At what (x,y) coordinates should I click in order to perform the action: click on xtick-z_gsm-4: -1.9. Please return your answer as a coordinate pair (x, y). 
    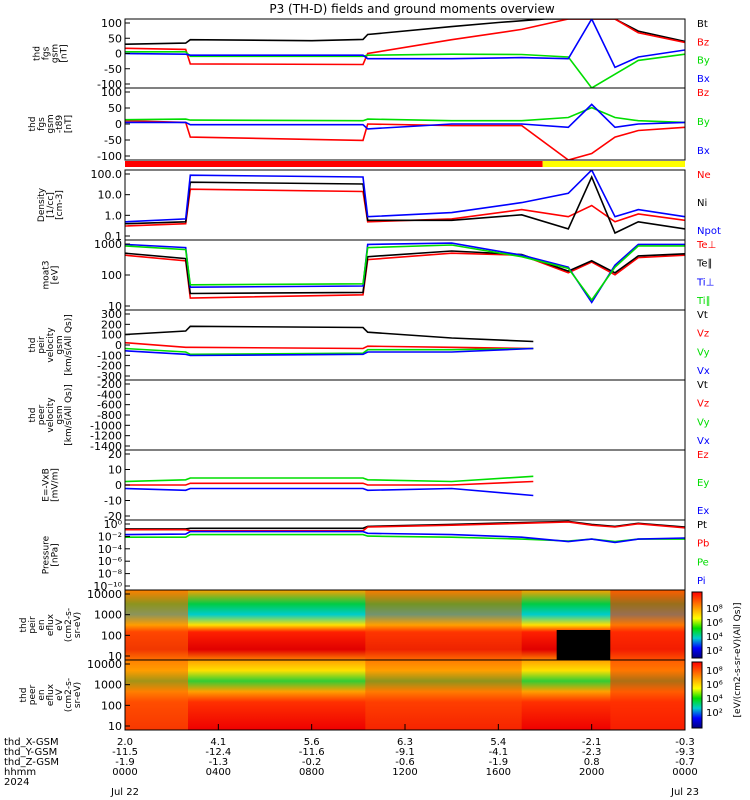
    Looking at the image, I should click on (499, 762).